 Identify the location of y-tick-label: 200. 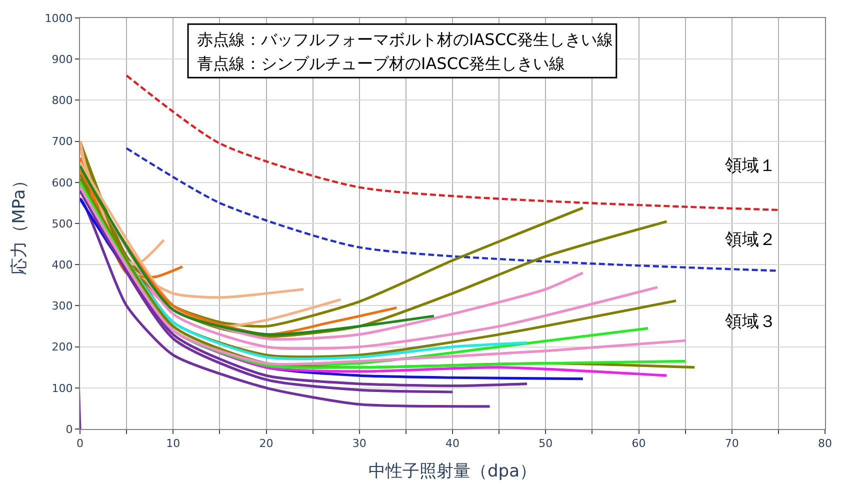
(62, 347).